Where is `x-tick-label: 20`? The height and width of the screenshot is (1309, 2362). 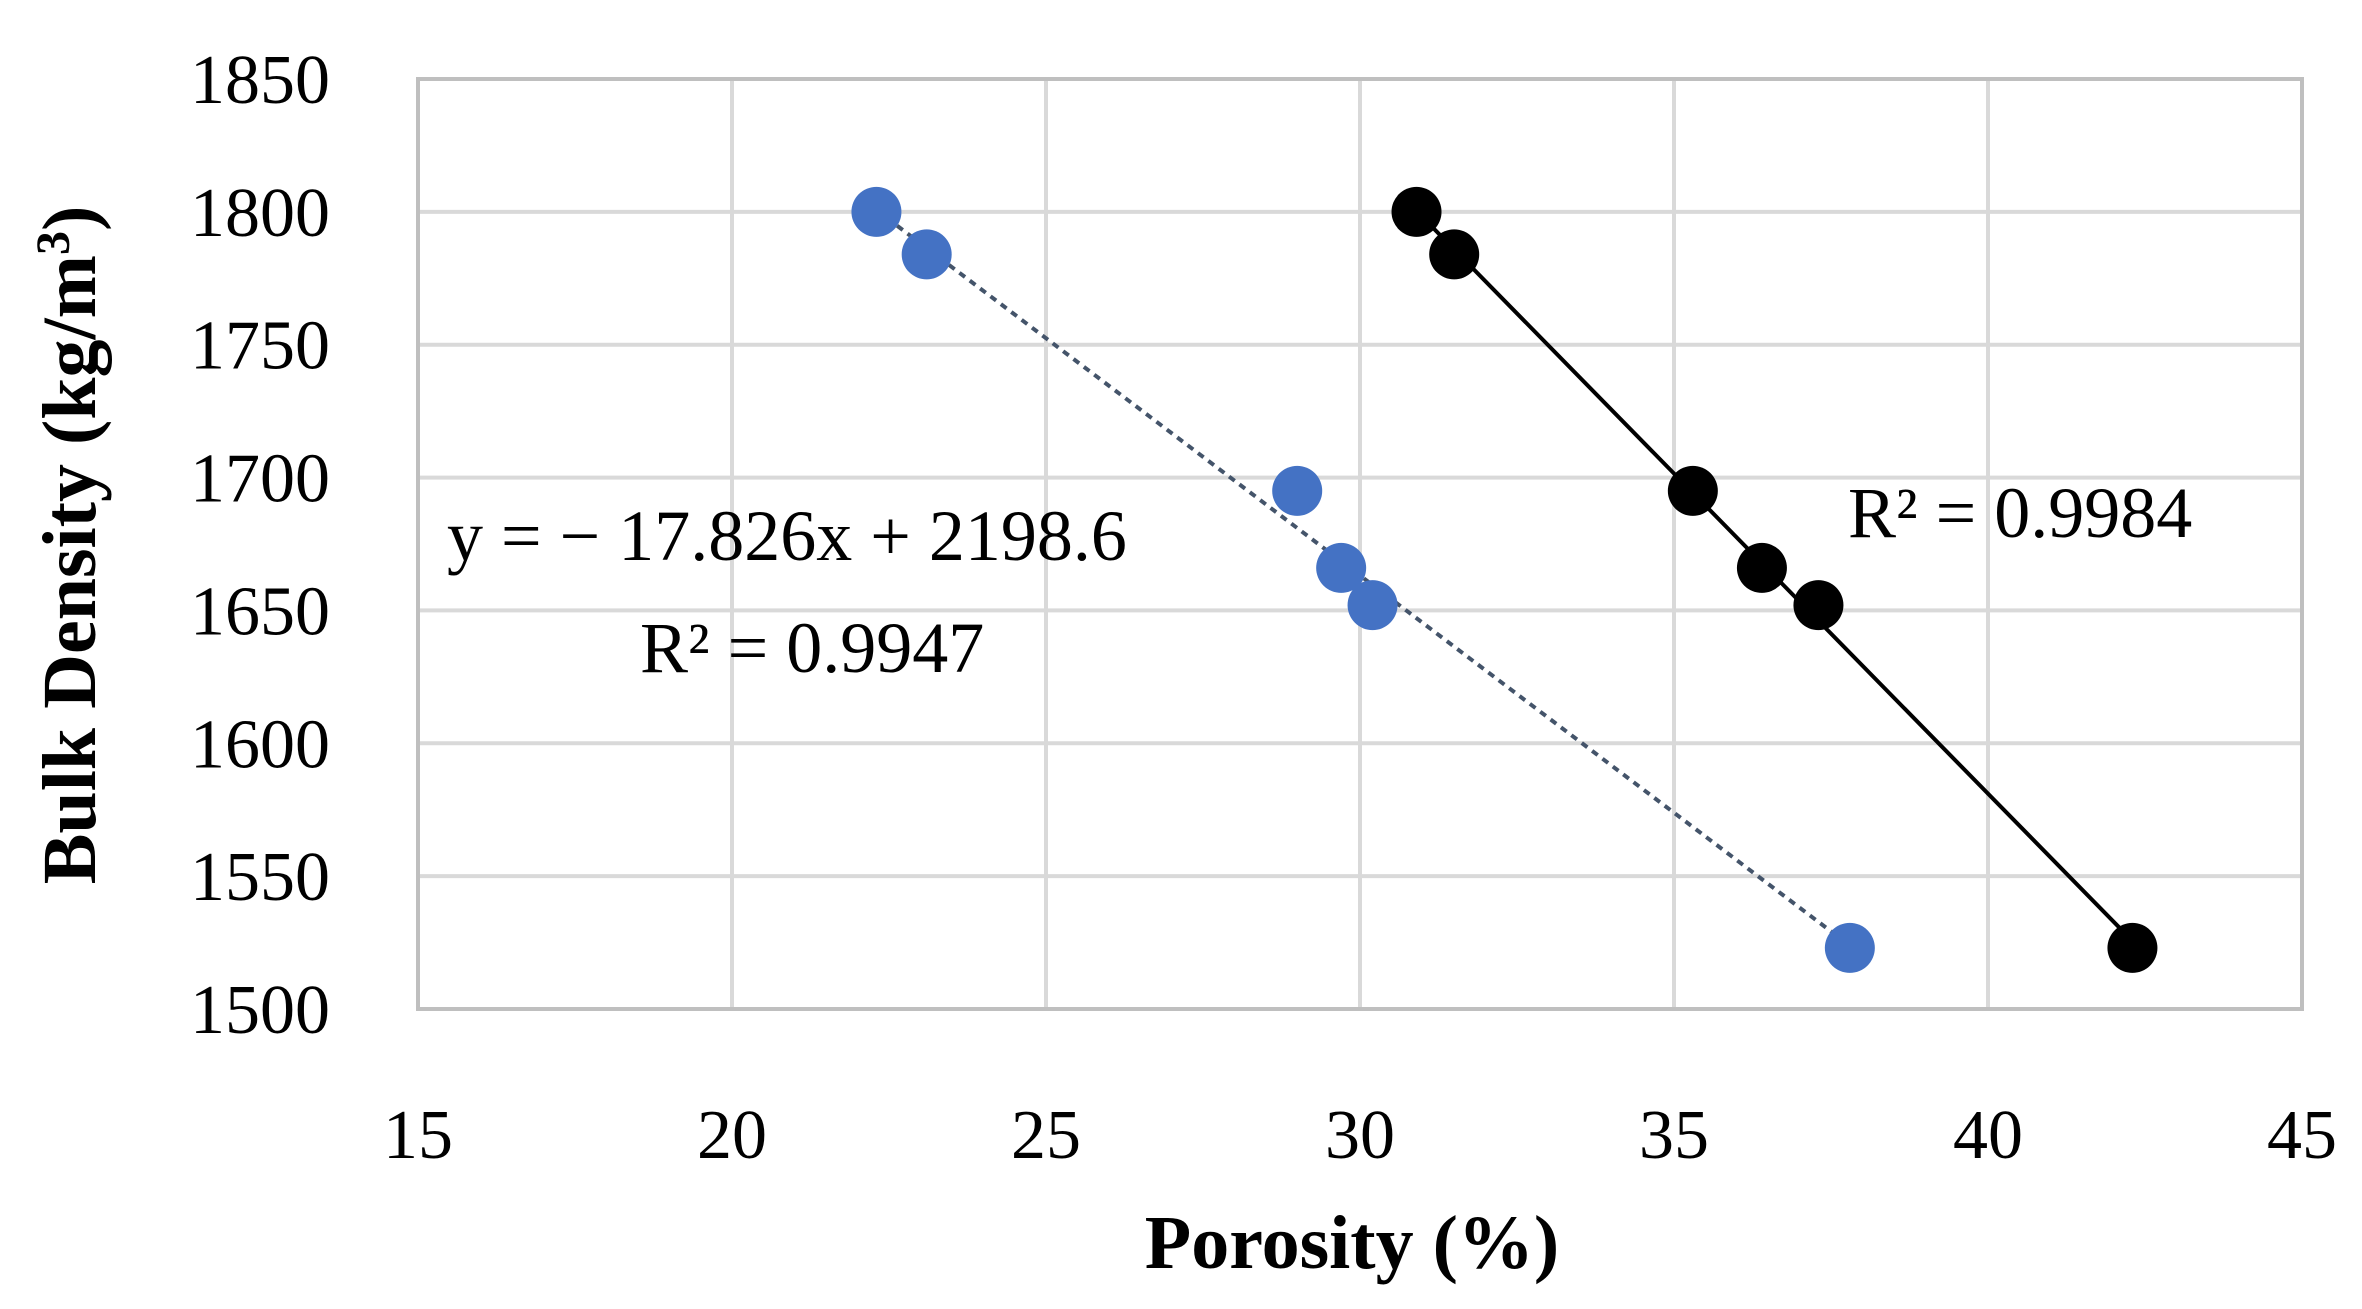 x-tick-label: 20 is located at coordinates (732, 1135).